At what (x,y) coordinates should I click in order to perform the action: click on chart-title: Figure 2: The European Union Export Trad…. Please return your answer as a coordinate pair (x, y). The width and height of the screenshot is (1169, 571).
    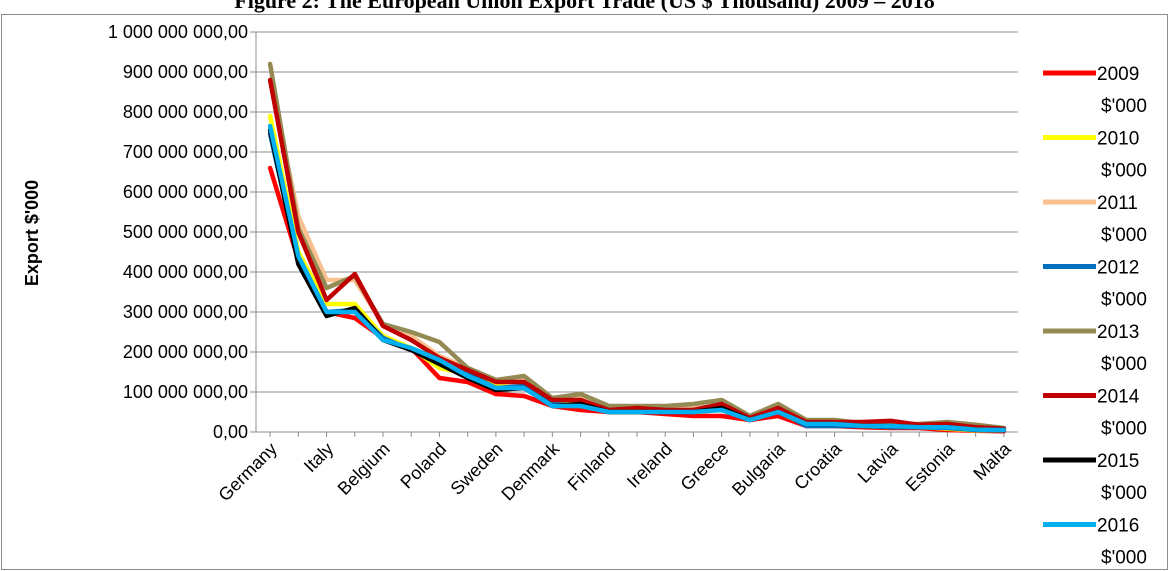
    Looking at the image, I should click on (584, 6).